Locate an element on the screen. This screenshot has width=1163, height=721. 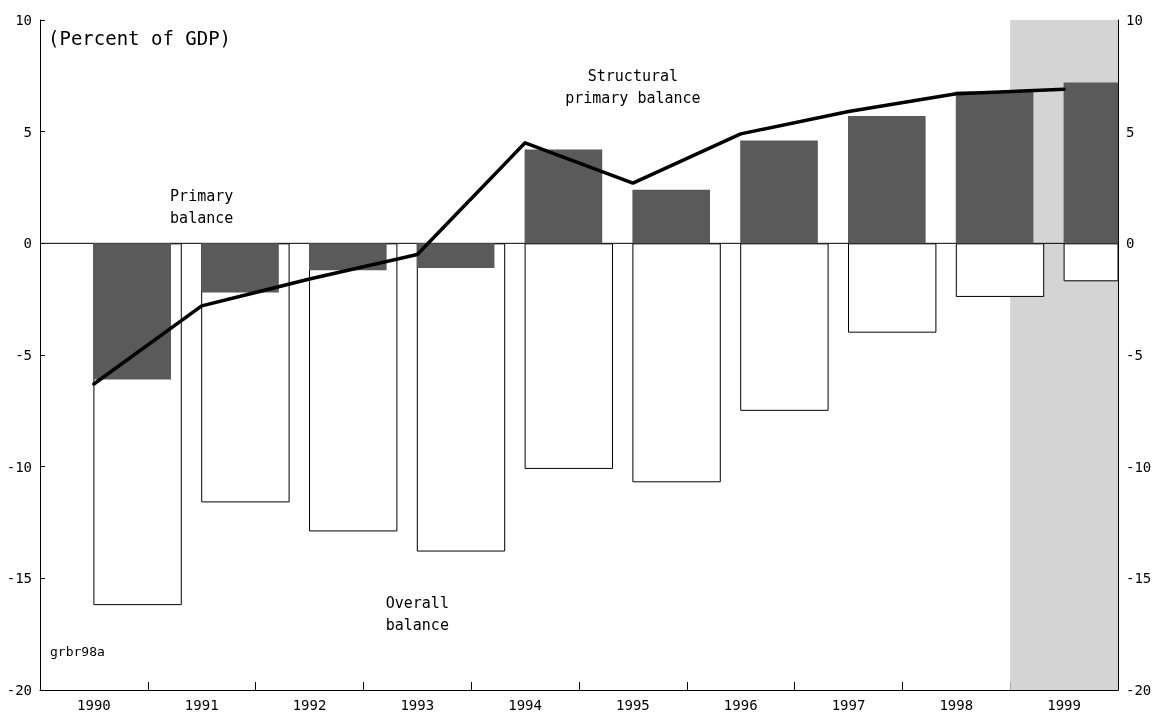
y2-tick-label: -5 is located at coordinates (1134, 355).